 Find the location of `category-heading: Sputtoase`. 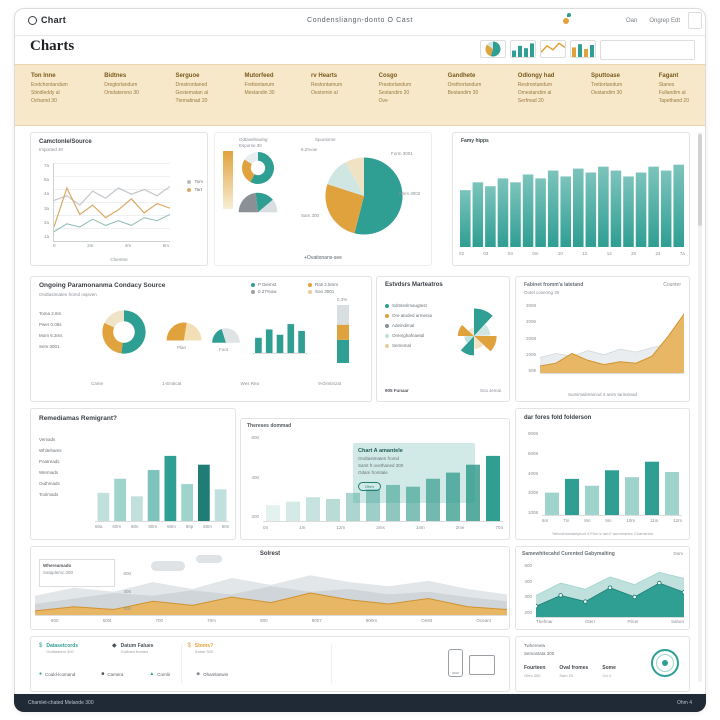

category-heading: Sputtoase is located at coordinates (605, 76).